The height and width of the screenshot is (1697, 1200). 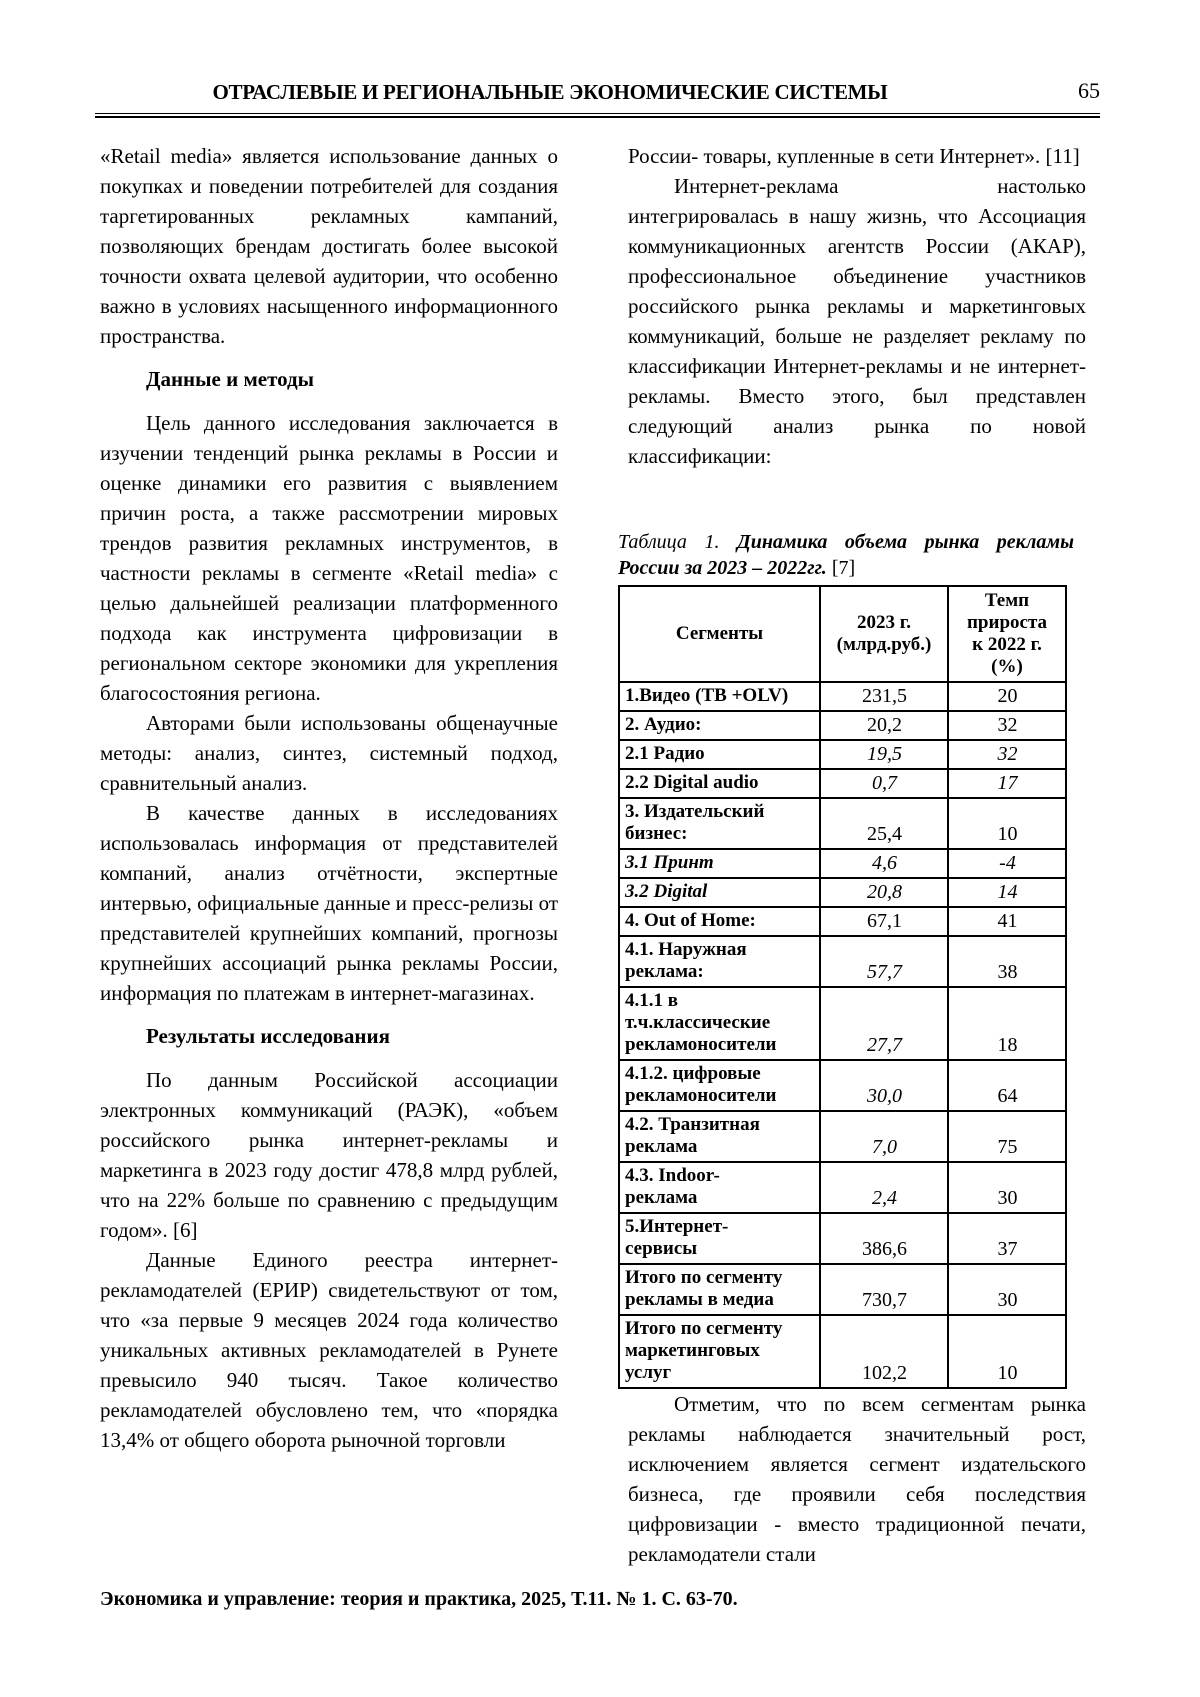 I want to click on growth-rate-cell: 20, so click(x=1007, y=696).